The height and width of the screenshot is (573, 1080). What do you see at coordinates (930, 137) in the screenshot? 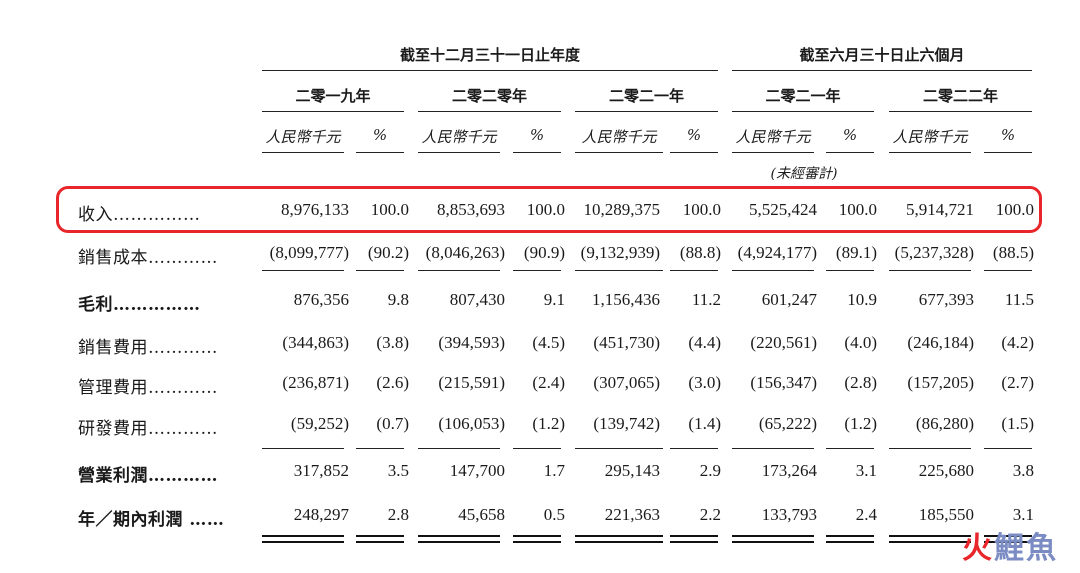
I see `unit-amount-4: 人民幣千元` at bounding box center [930, 137].